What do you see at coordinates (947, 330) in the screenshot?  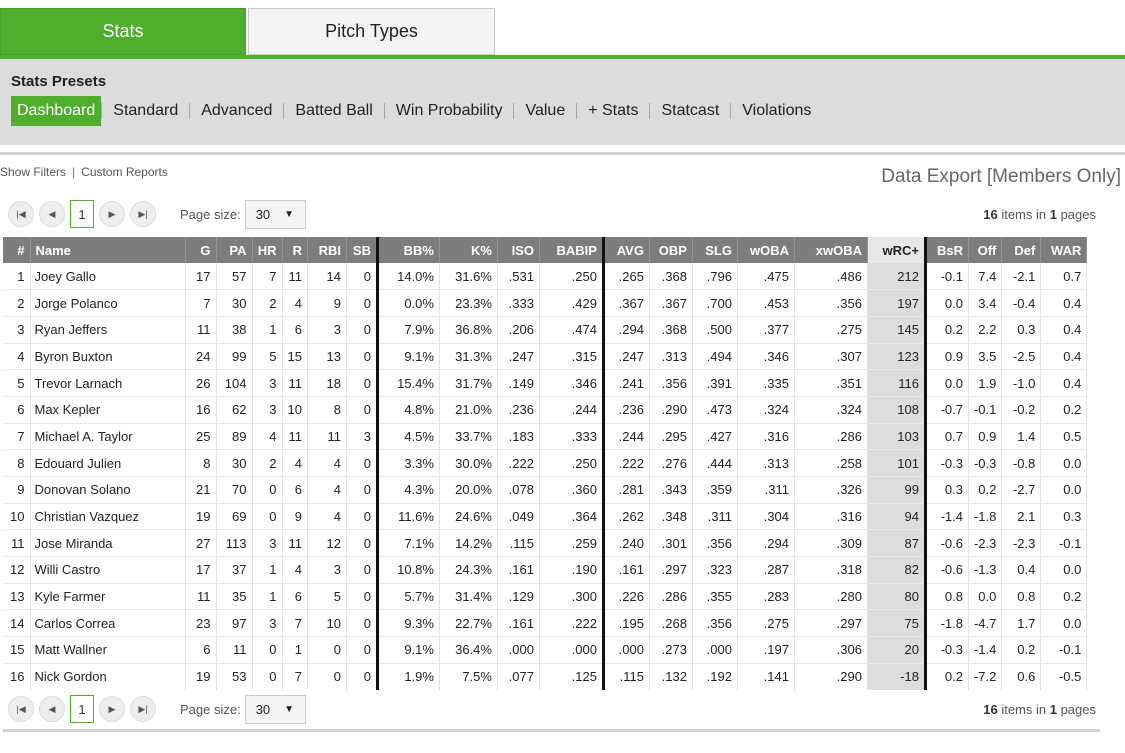 I see `table-cell: 0.2` at bounding box center [947, 330].